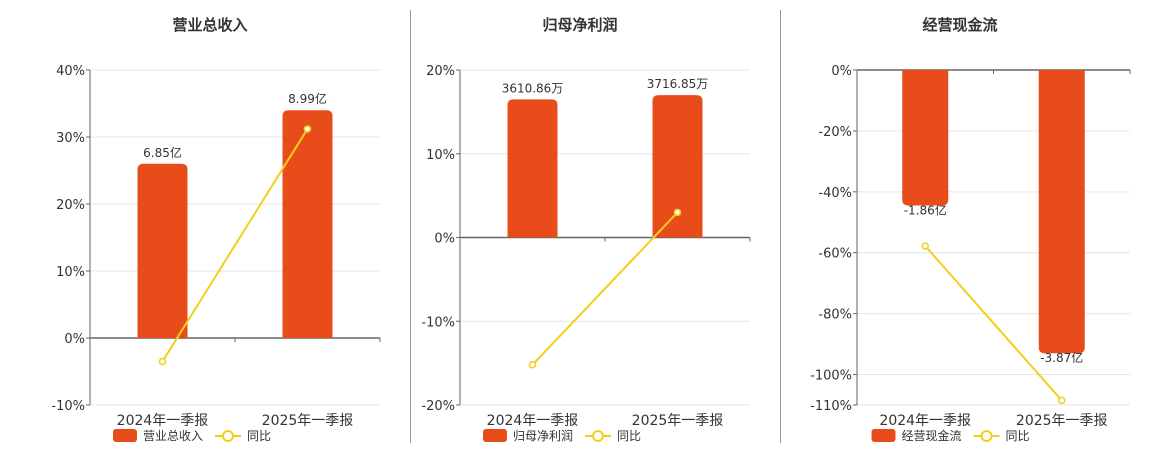  What do you see at coordinates (162, 152) in the screenshot?
I see `bar-value-label: 6.85亿` at bounding box center [162, 152].